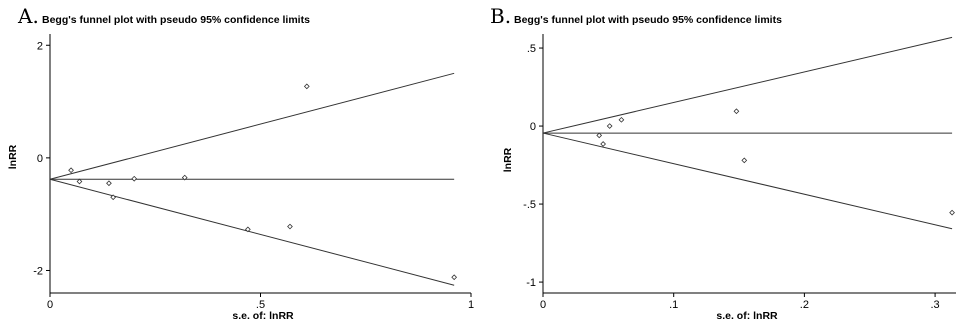 This screenshot has width=957, height=322. What do you see at coordinates (529, 205) in the screenshot?
I see `y-tick-label: -.5` at bounding box center [529, 205].